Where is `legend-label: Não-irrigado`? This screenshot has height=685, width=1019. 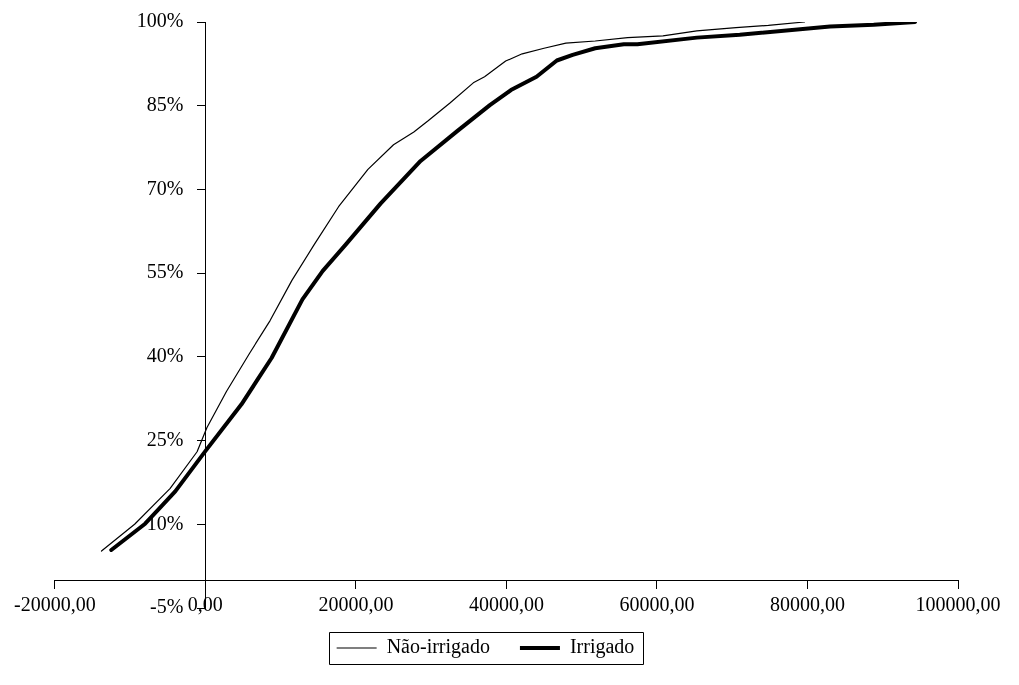 legend-label: Não-irrigado is located at coordinates (438, 647).